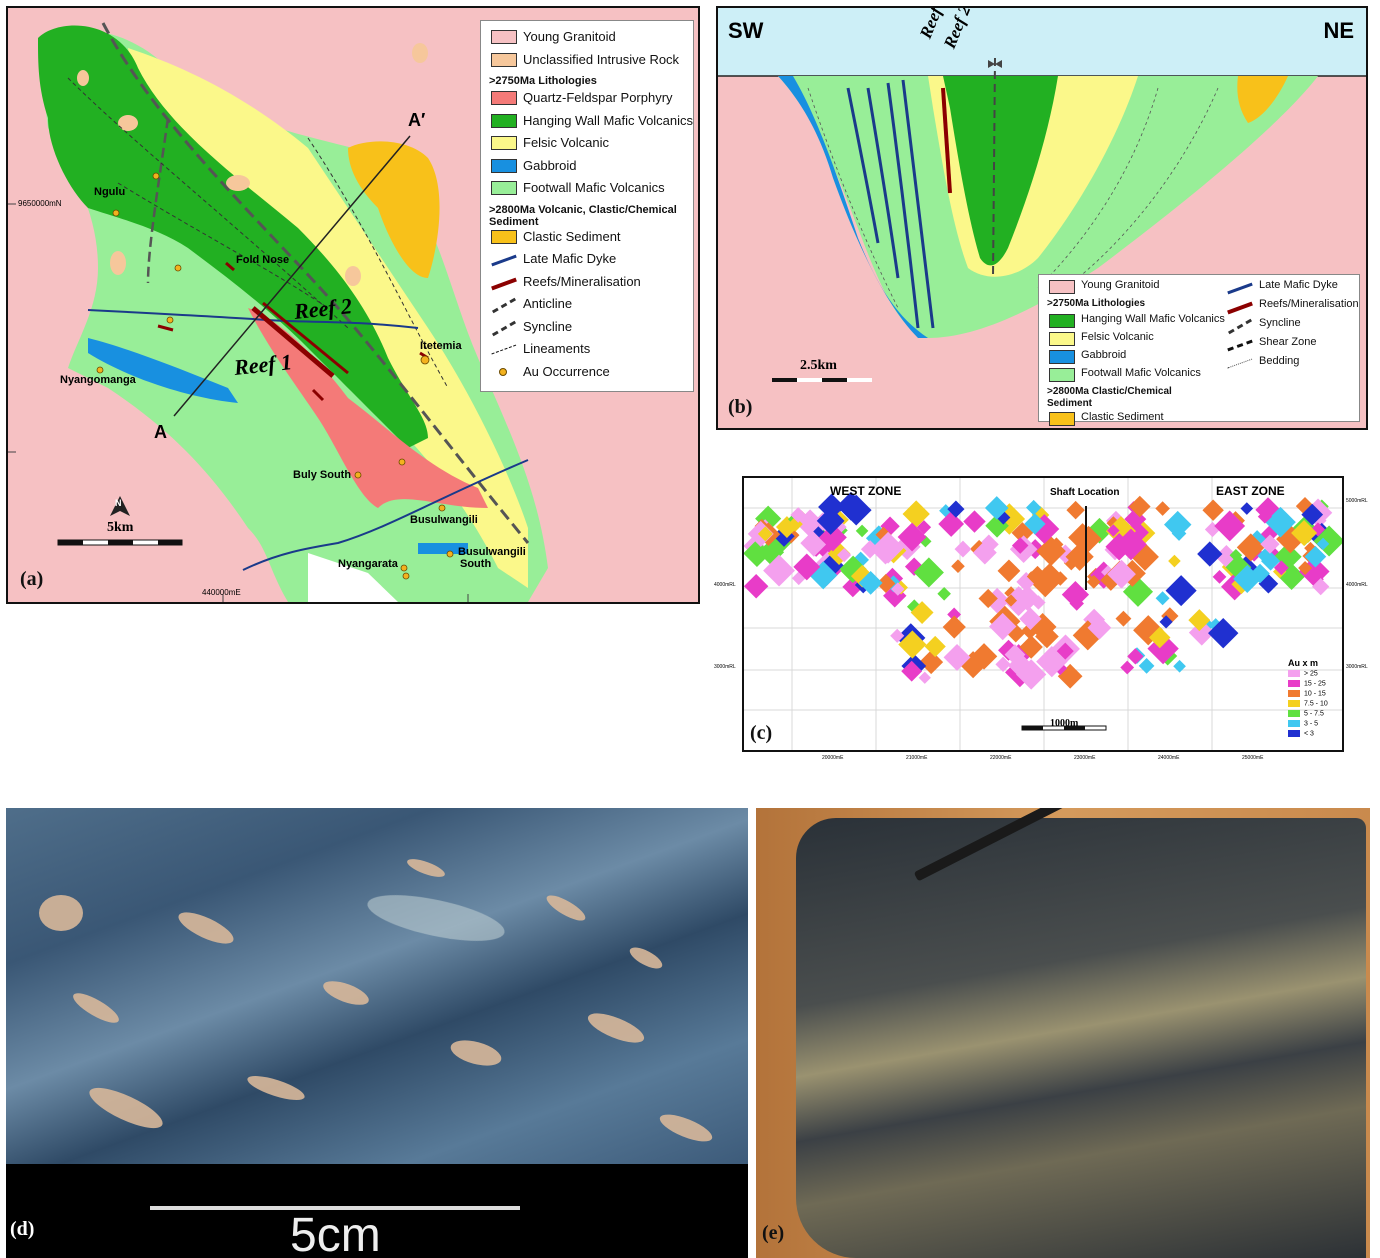 This screenshot has width=1380, height=1258. I want to click on scale-label-d: 5cm, so click(335, 1233).